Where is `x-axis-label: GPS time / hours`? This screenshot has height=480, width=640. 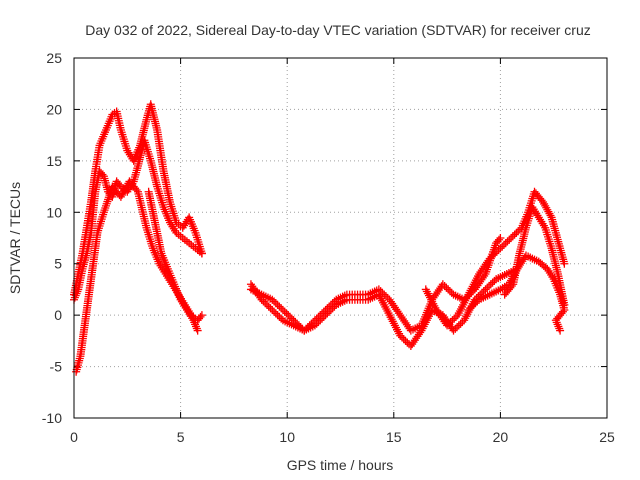 x-axis-label: GPS time / hours is located at coordinates (340, 465).